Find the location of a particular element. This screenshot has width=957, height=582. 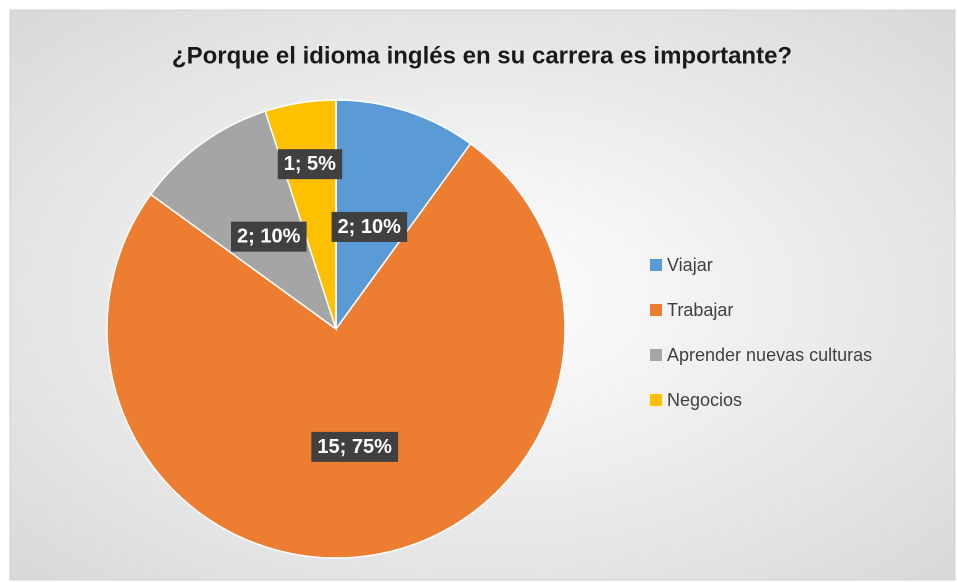

pie-slice is located at coordinates (243, 220).